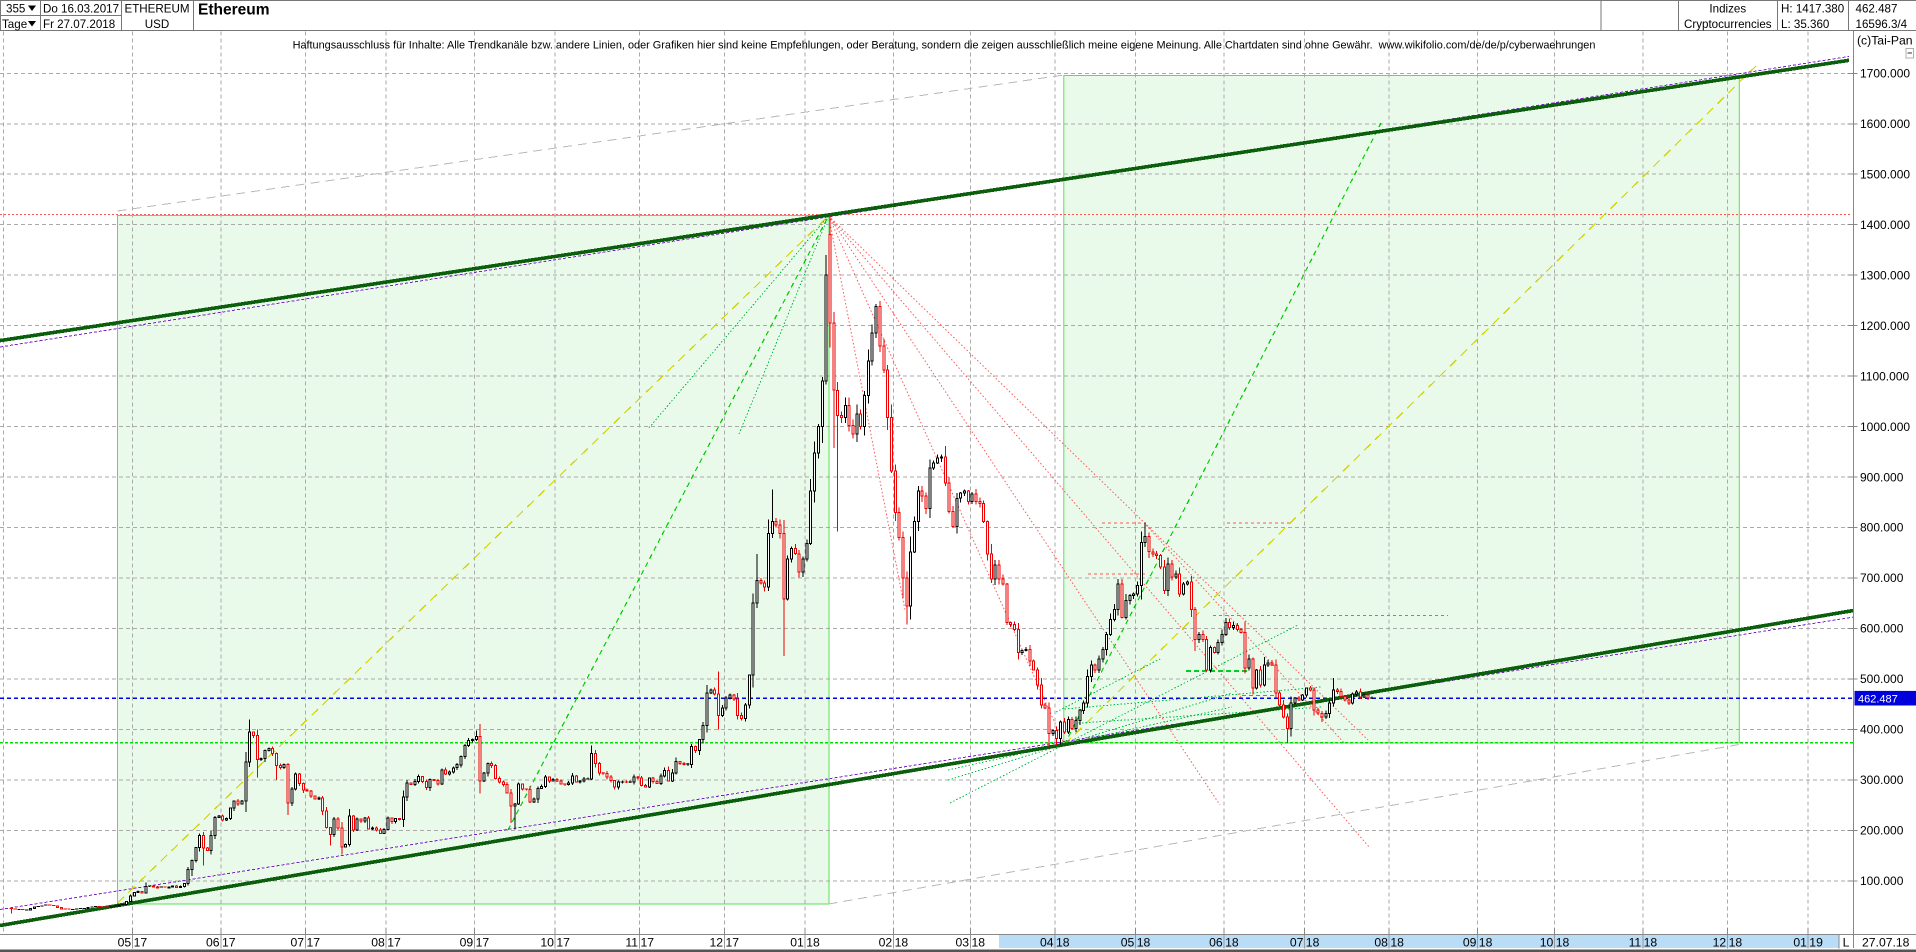  What do you see at coordinates (1884, 376) in the screenshot?
I see `svg-text: 1100.000` at bounding box center [1884, 376].